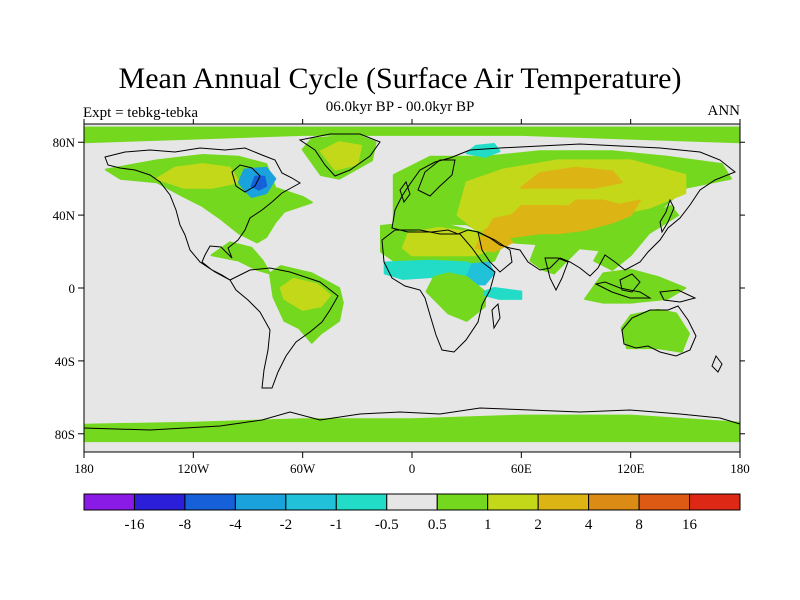 This screenshot has width=800, height=600. I want to click on coastline-borneo, so click(630, 283).